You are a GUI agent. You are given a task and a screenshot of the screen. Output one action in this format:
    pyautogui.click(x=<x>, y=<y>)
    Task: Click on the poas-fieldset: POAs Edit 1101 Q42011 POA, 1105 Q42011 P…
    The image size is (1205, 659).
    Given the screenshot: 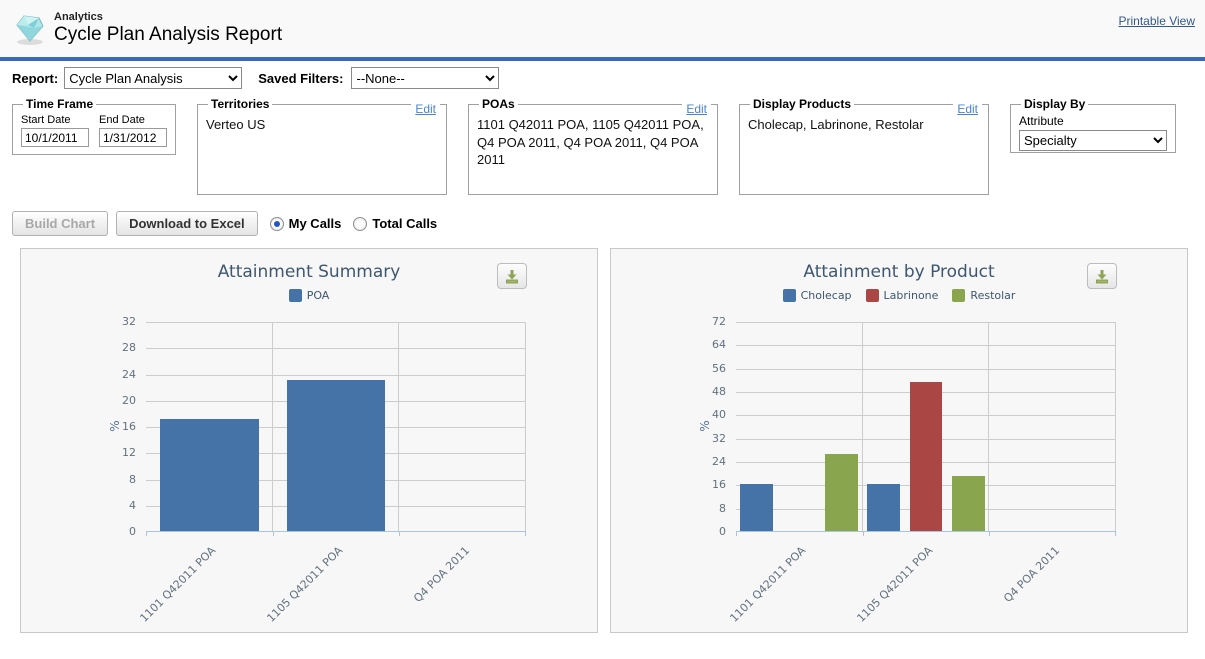 What is the action you would take?
    pyautogui.click(x=593, y=146)
    